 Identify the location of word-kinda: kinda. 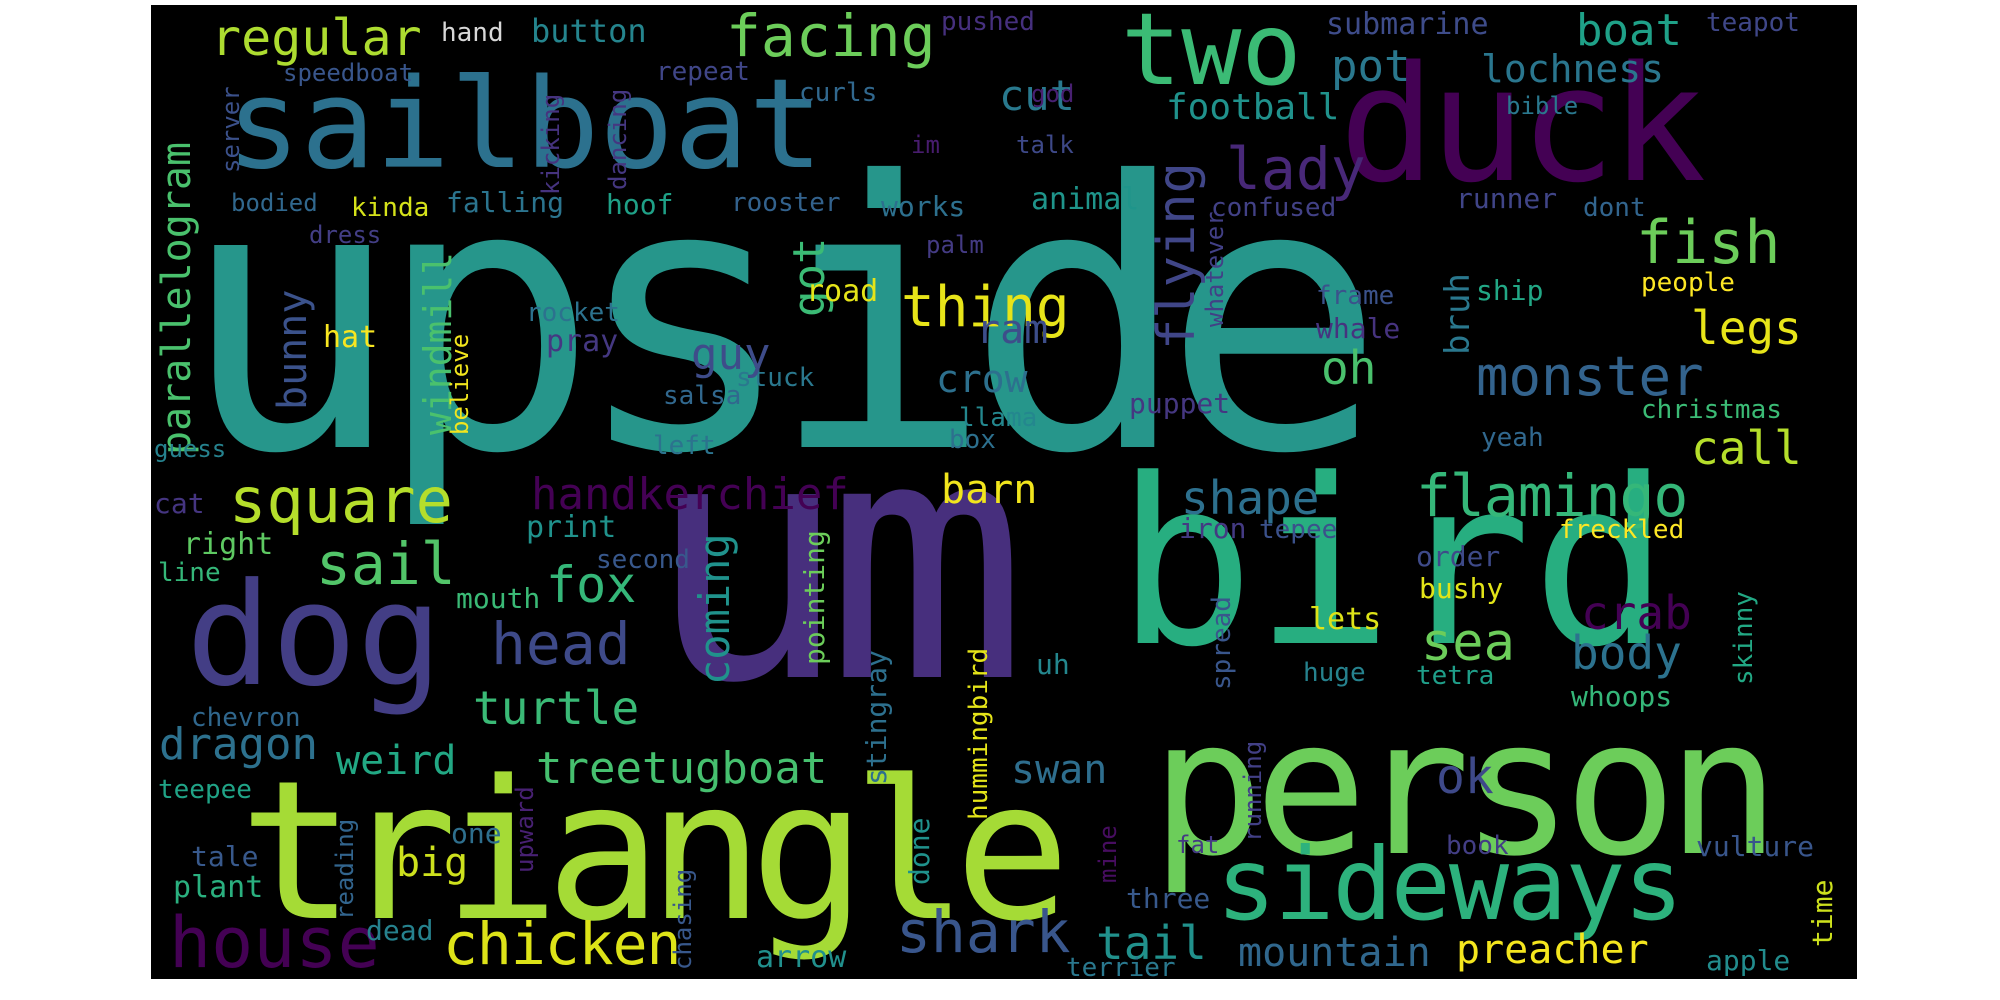
(390, 208).